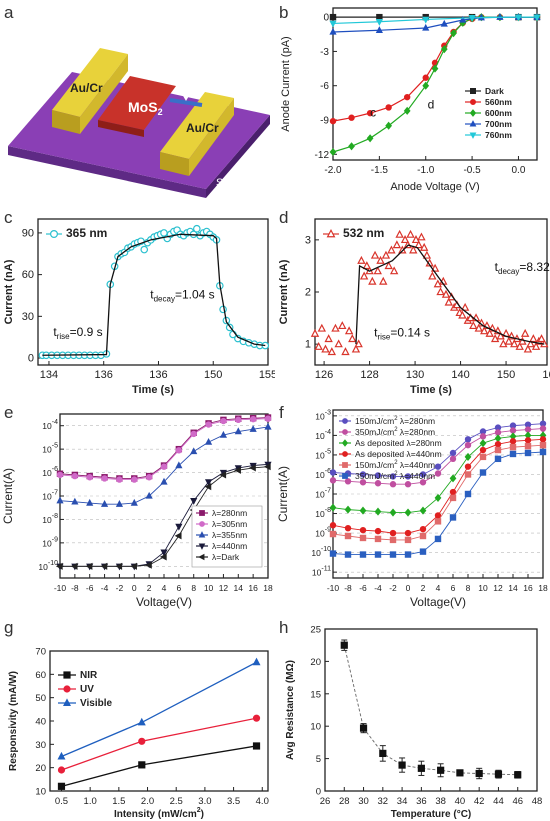 The width and height of the screenshot is (550, 821). Describe the element at coordinates (321, 572) in the screenshot. I see `y-tick-label: 10⁻¹¹` at that location.